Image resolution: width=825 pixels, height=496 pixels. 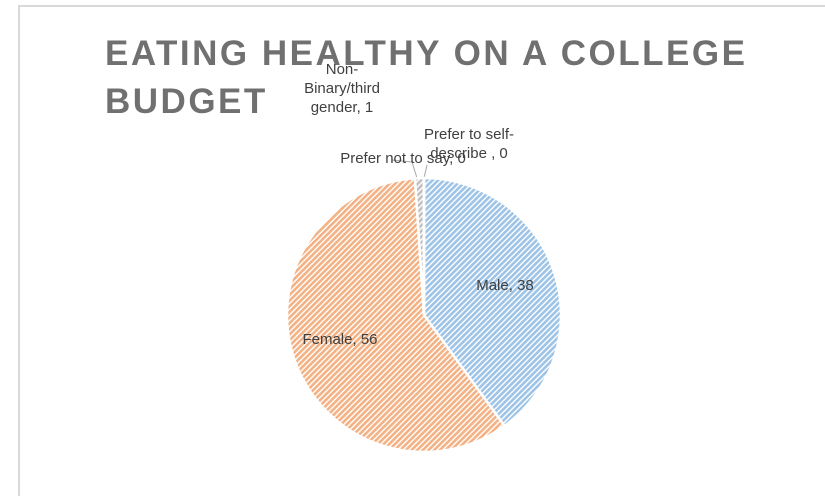 I want to click on data-label: Prefer to self-describe , 0, so click(x=469, y=144).